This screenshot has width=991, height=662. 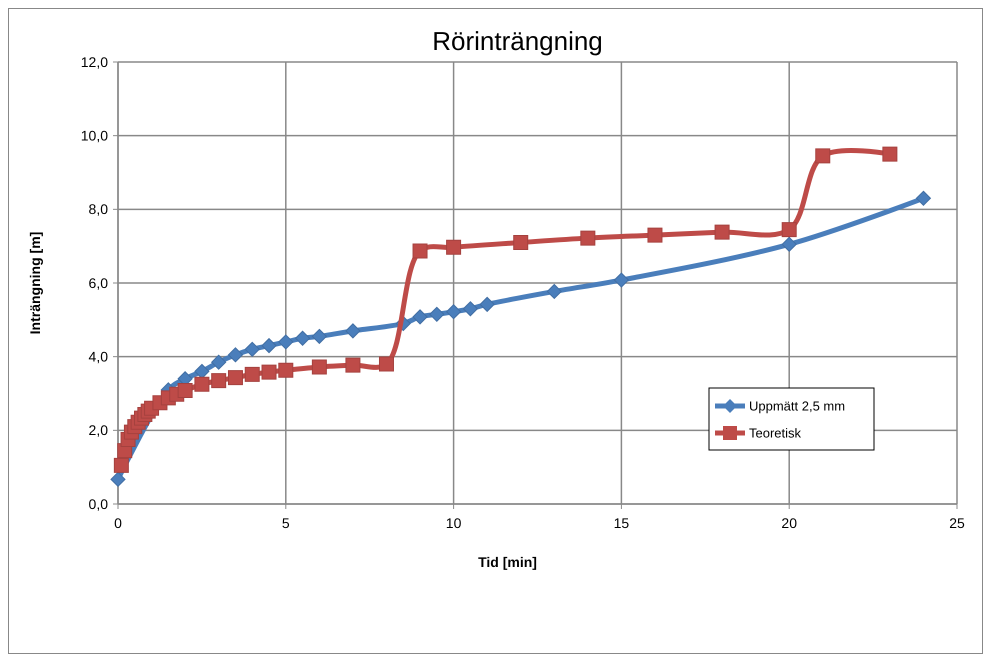 What do you see at coordinates (622, 523) in the screenshot?
I see `x-tick-label: 15` at bounding box center [622, 523].